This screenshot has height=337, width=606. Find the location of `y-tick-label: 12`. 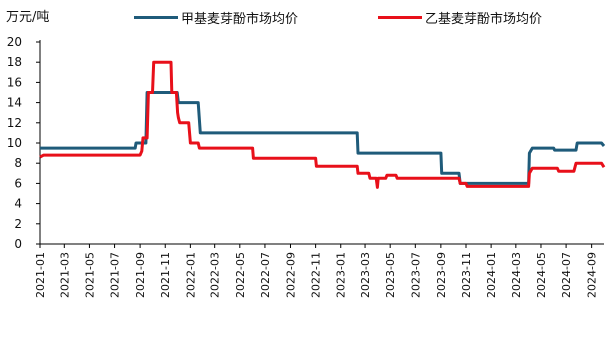

y-tick-label: 12 is located at coordinates (14, 123).